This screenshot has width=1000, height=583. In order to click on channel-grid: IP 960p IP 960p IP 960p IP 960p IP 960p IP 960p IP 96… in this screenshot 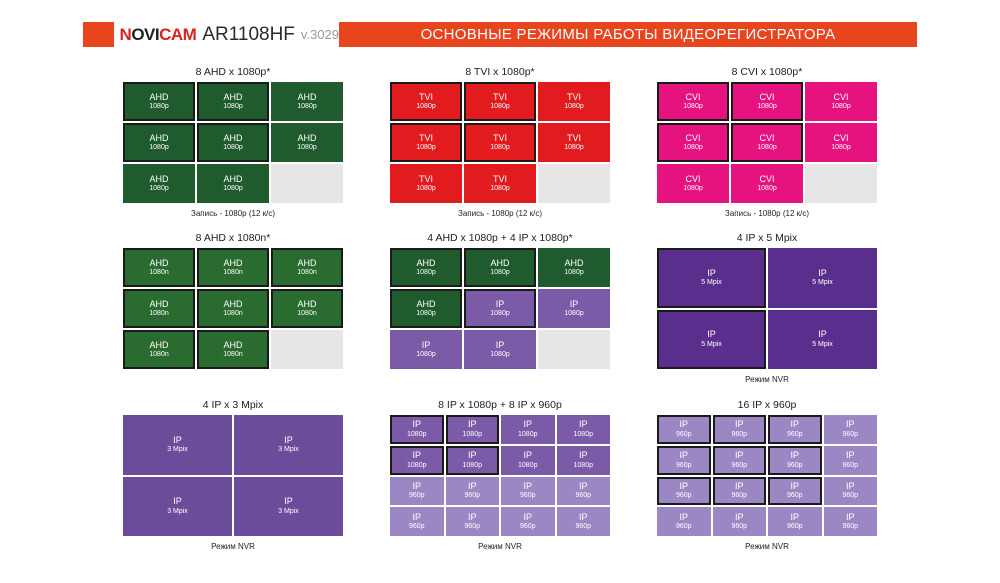, I will do `click(767, 475)`.